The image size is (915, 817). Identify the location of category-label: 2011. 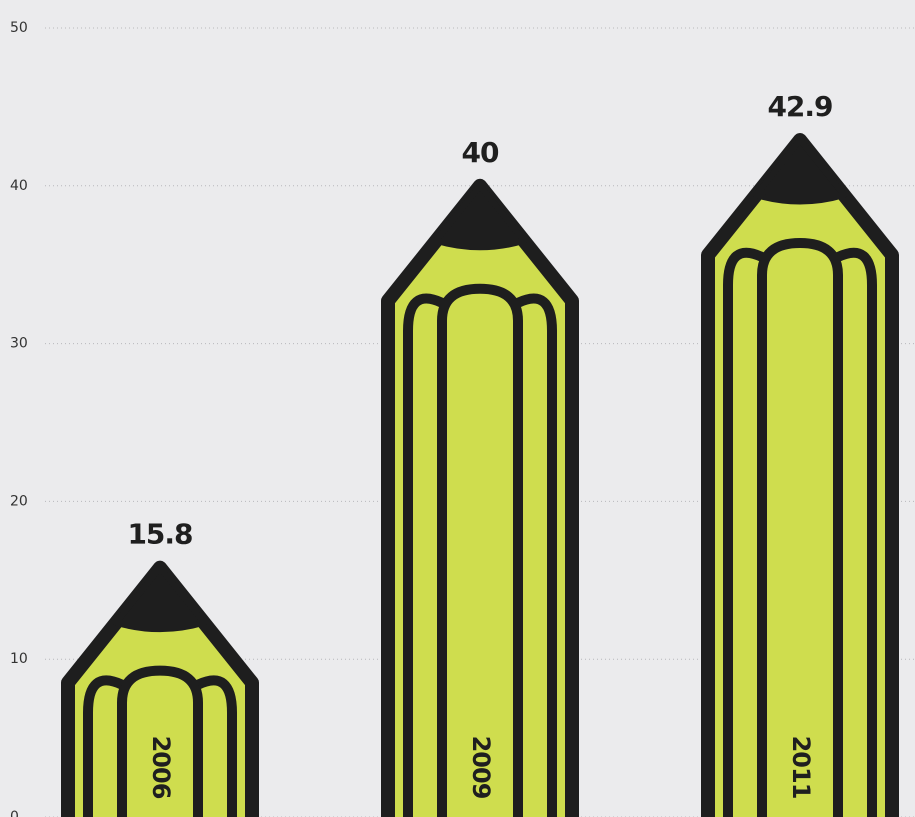
(801, 767).